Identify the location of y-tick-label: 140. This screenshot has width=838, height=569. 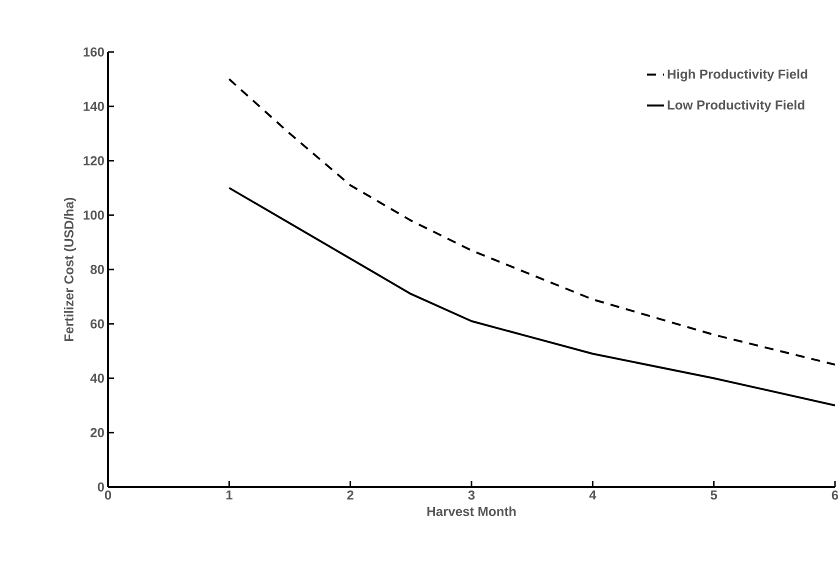
(94, 106).